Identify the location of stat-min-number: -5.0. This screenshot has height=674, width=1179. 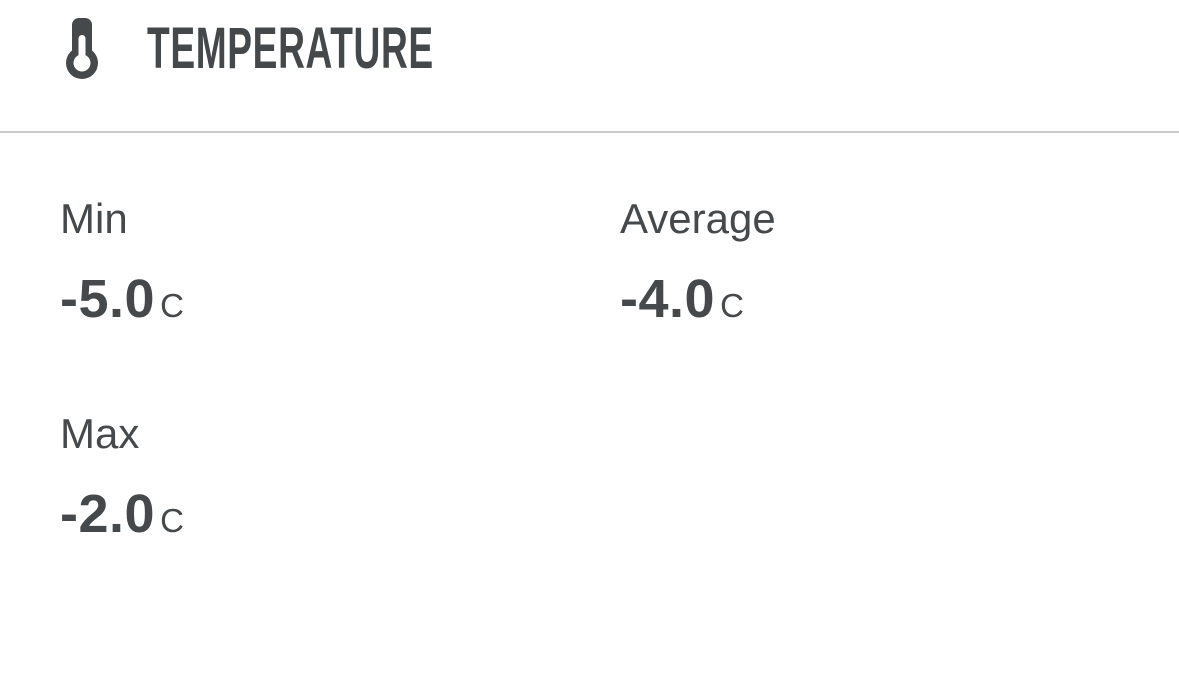
(108, 299).